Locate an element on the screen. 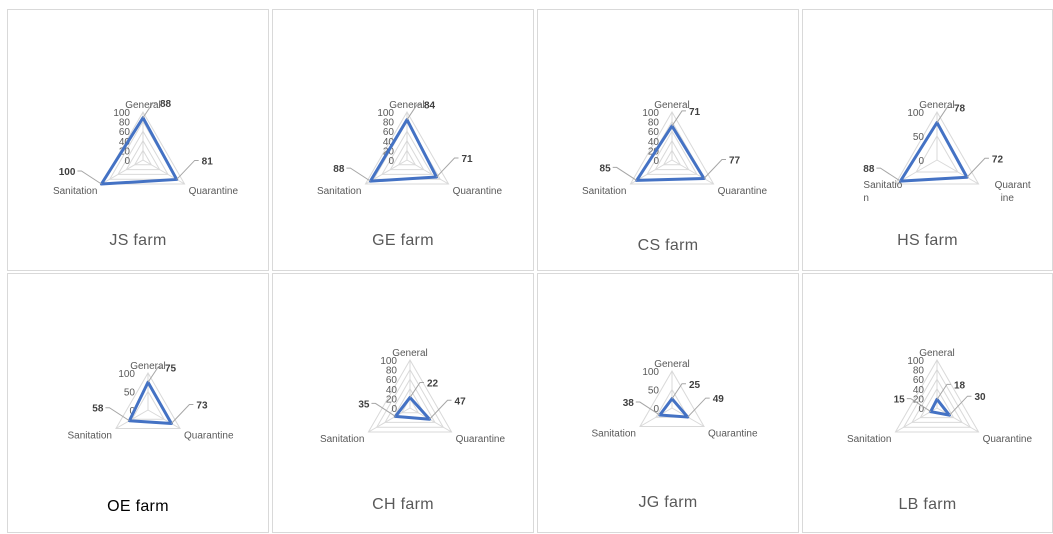 The height and width of the screenshot is (534, 1053). radar-chart: 0 50 100 25 49 38 General Quarantine Sanitation is located at coordinates (674, 399).